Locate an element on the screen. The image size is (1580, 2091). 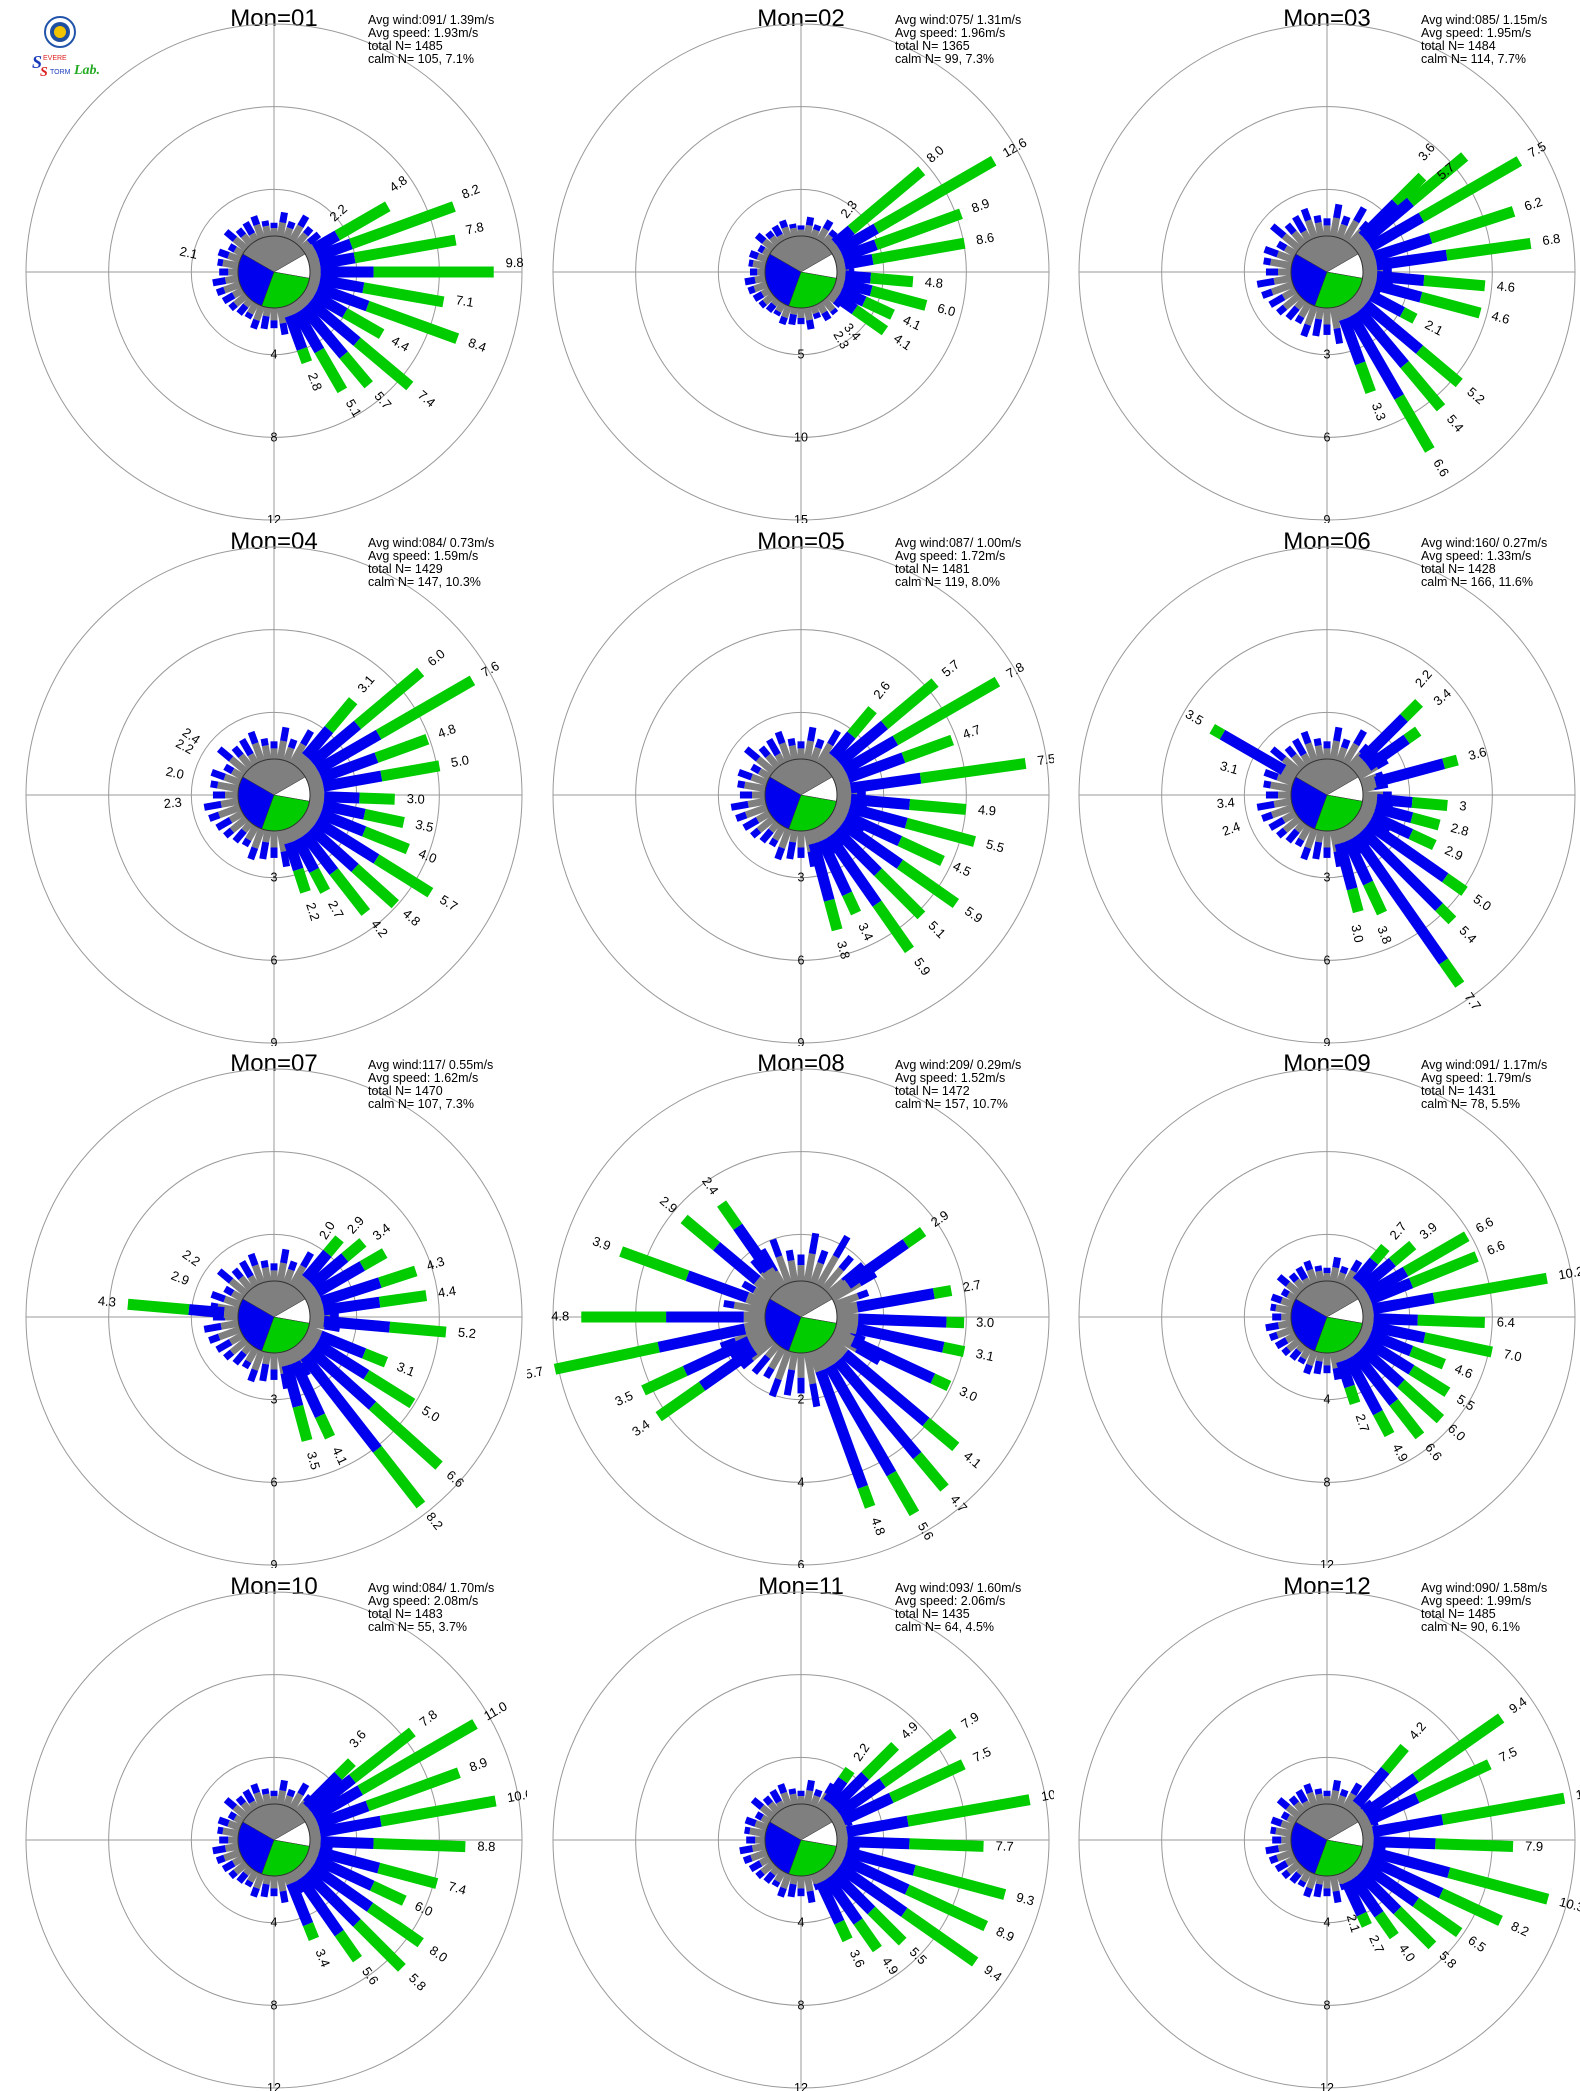
stat-line: total N= 1483 is located at coordinates (405, 1614).